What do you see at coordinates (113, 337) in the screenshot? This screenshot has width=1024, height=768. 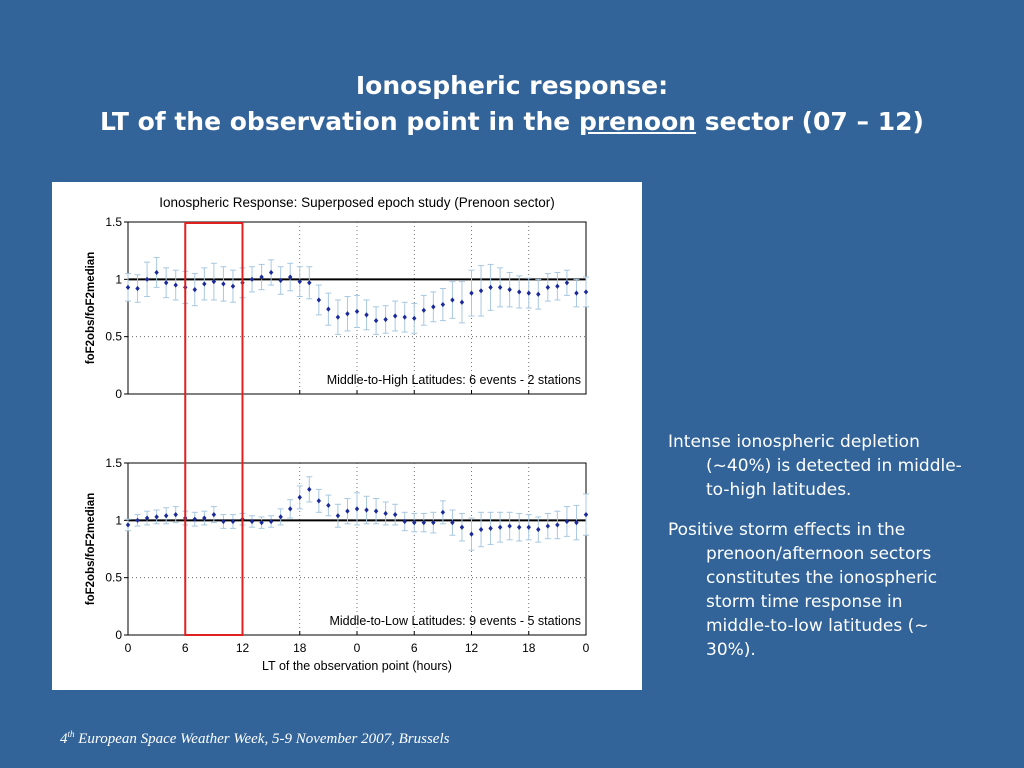 I see `panel1-ytick-label: 0.5` at bounding box center [113, 337].